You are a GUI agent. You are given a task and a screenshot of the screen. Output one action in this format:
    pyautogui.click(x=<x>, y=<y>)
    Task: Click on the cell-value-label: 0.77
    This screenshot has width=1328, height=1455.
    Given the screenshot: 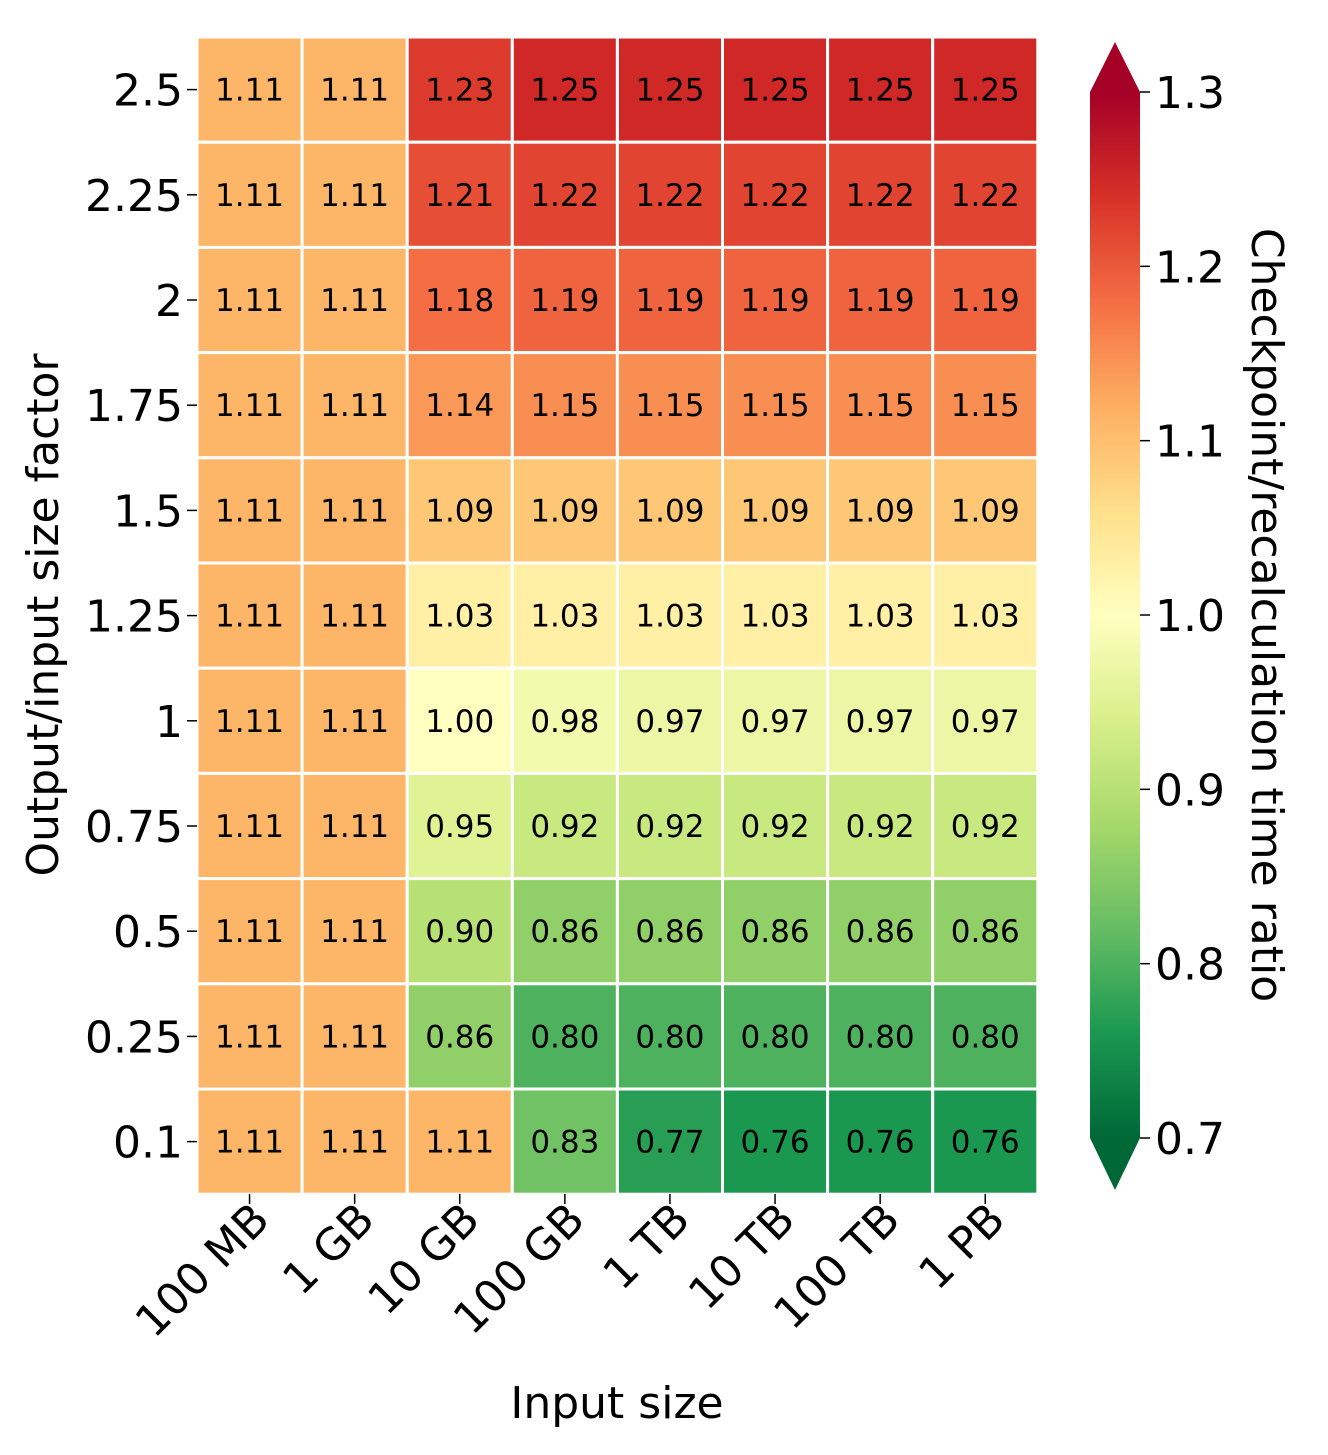 What is the action you would take?
    pyautogui.click(x=669, y=1143)
    